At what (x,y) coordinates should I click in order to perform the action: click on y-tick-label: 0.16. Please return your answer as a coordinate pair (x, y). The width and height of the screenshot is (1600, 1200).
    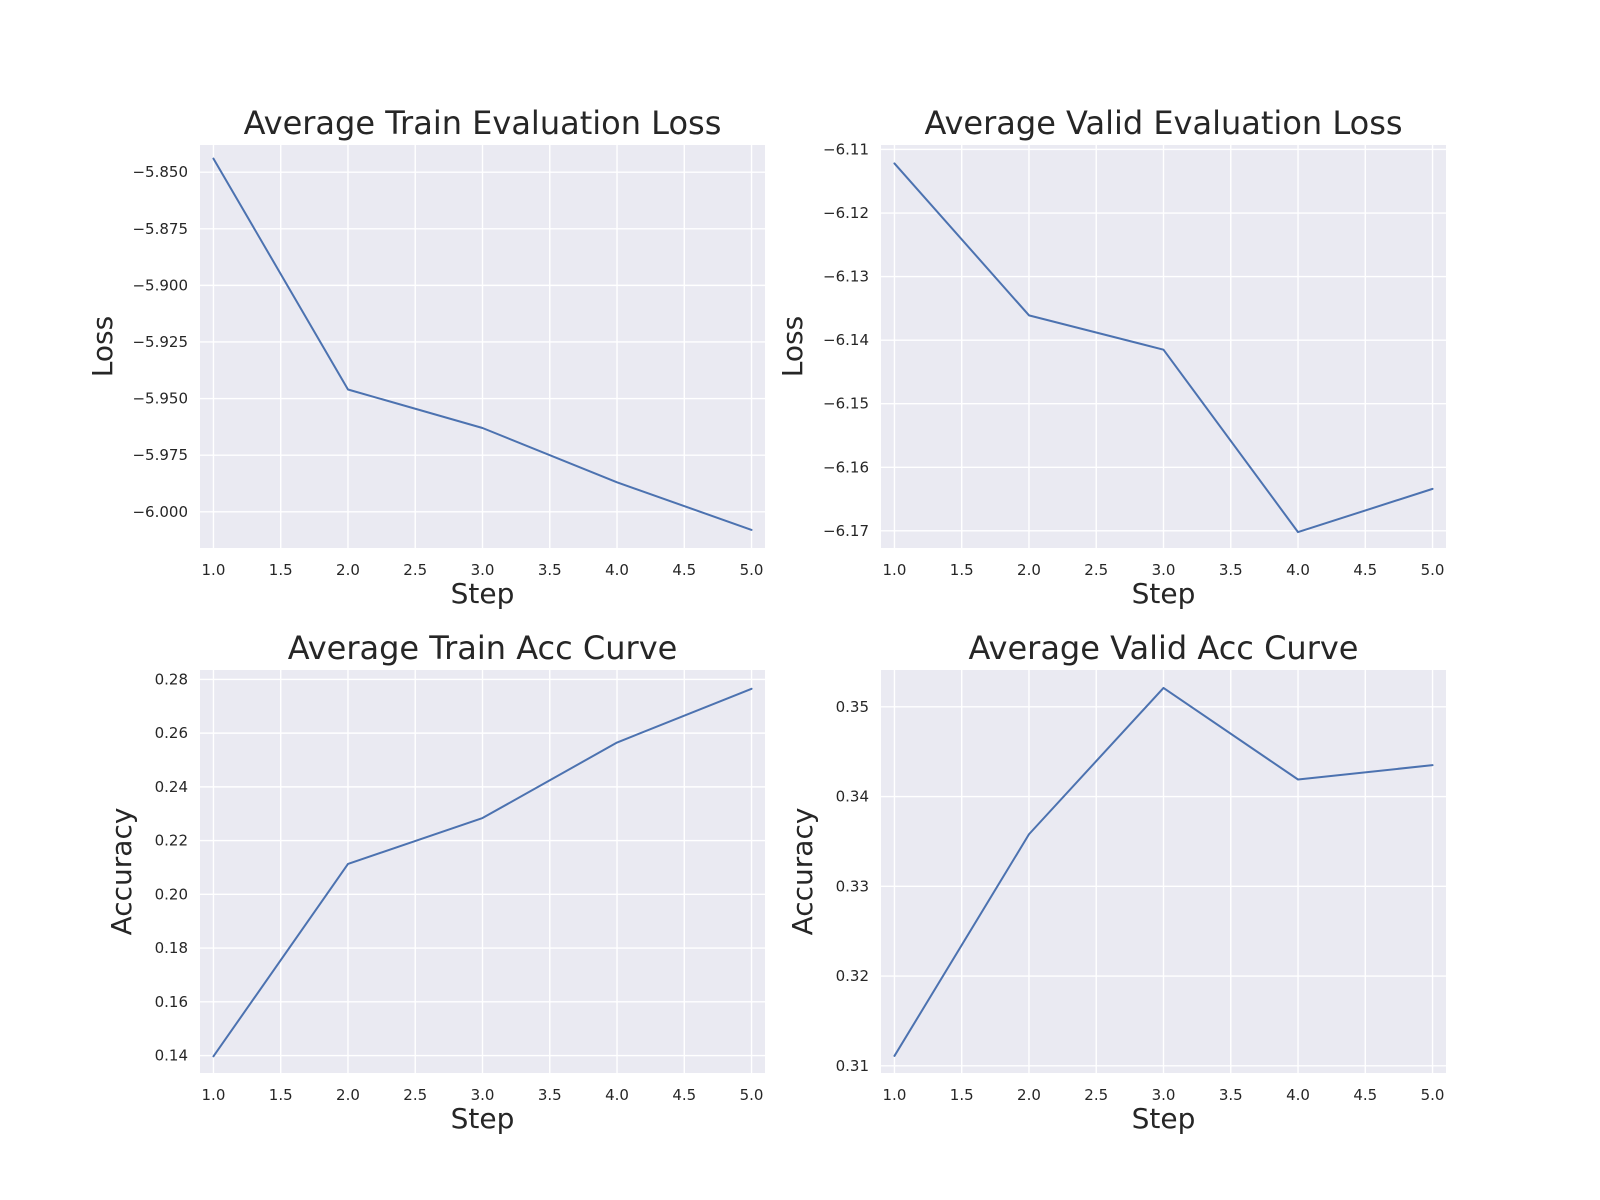
    Looking at the image, I should click on (171, 1002).